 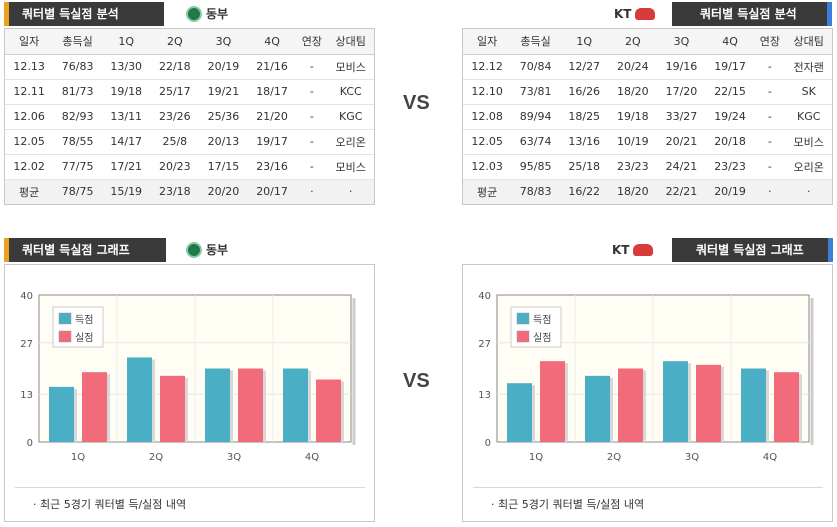 What do you see at coordinates (633, 92) in the screenshot?
I see `table-cell: 18/20` at bounding box center [633, 92].